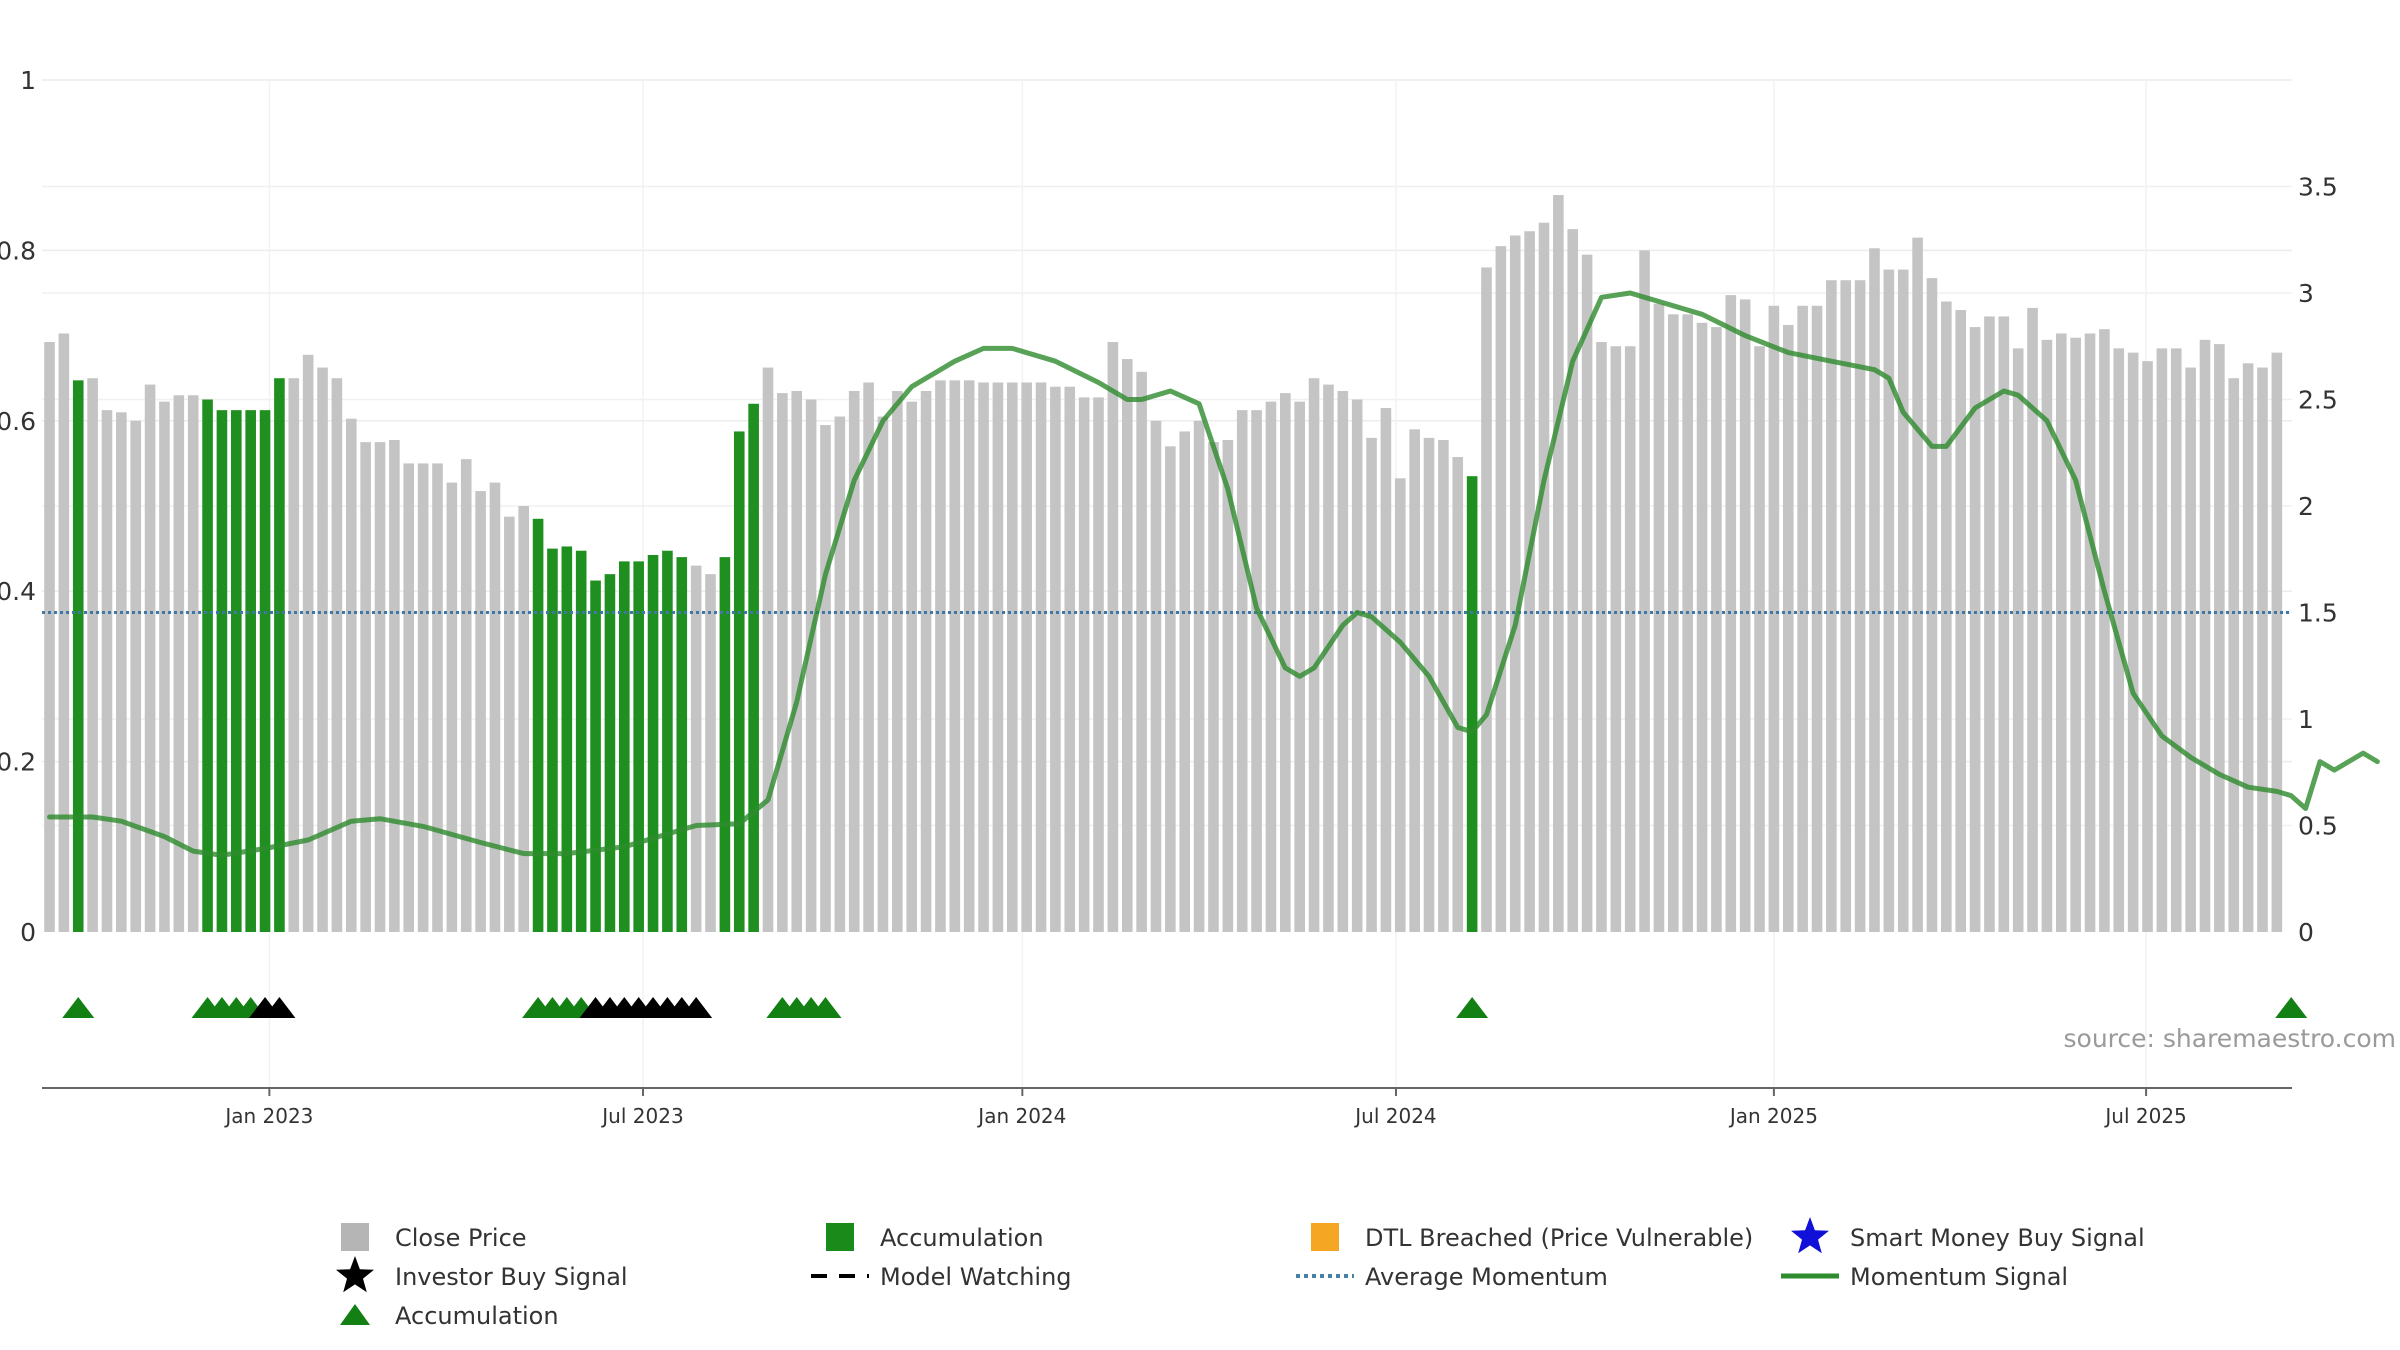  What do you see at coordinates (2306, 506) in the screenshot?
I see `y-right-tick-label: 2` at bounding box center [2306, 506].